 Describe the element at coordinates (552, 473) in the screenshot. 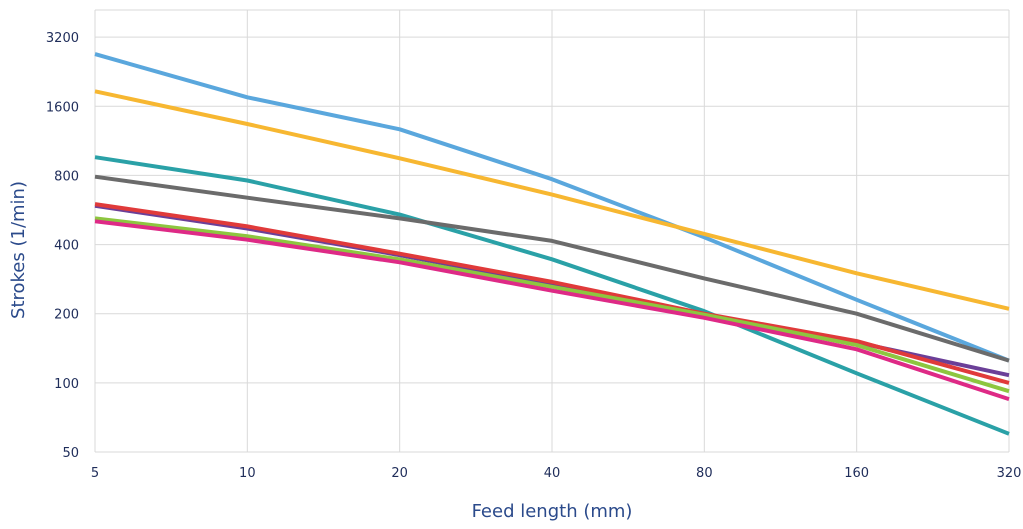

I see `x-tick-label: 40` at that location.